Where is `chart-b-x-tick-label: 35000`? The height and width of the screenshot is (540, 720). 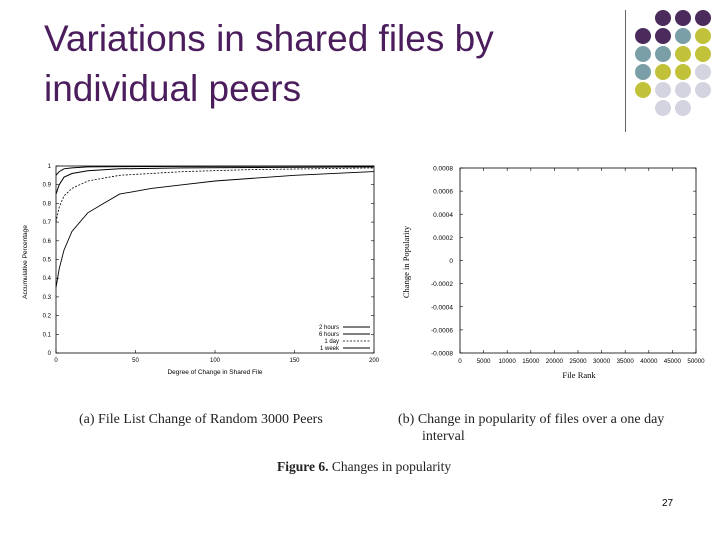 chart-b-x-tick-label: 35000 is located at coordinates (626, 361).